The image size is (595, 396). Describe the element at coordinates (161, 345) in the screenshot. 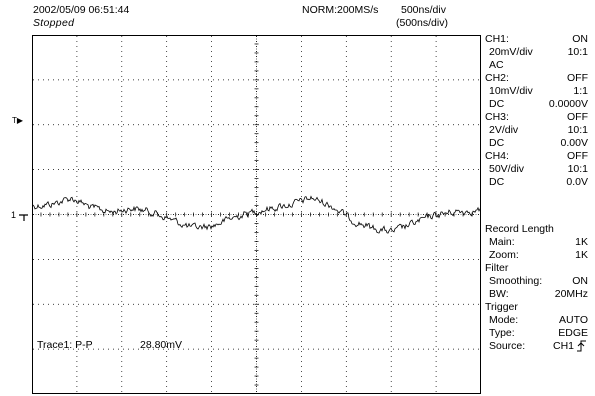

I see `measurement-value: 28.80mV` at that location.